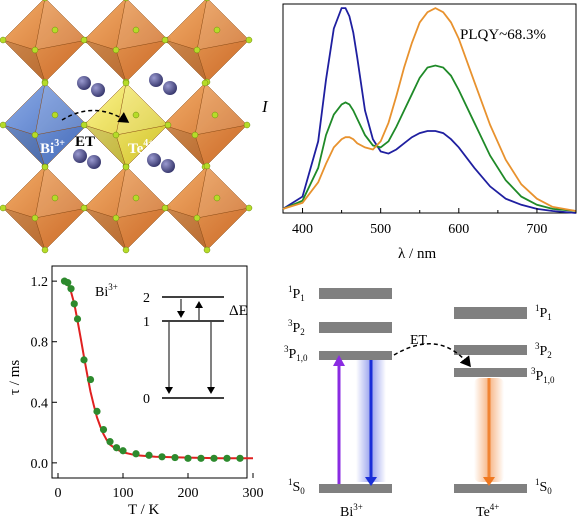 The image size is (579, 522). I want to click on inset-delta-e: ΔE, so click(238, 311).